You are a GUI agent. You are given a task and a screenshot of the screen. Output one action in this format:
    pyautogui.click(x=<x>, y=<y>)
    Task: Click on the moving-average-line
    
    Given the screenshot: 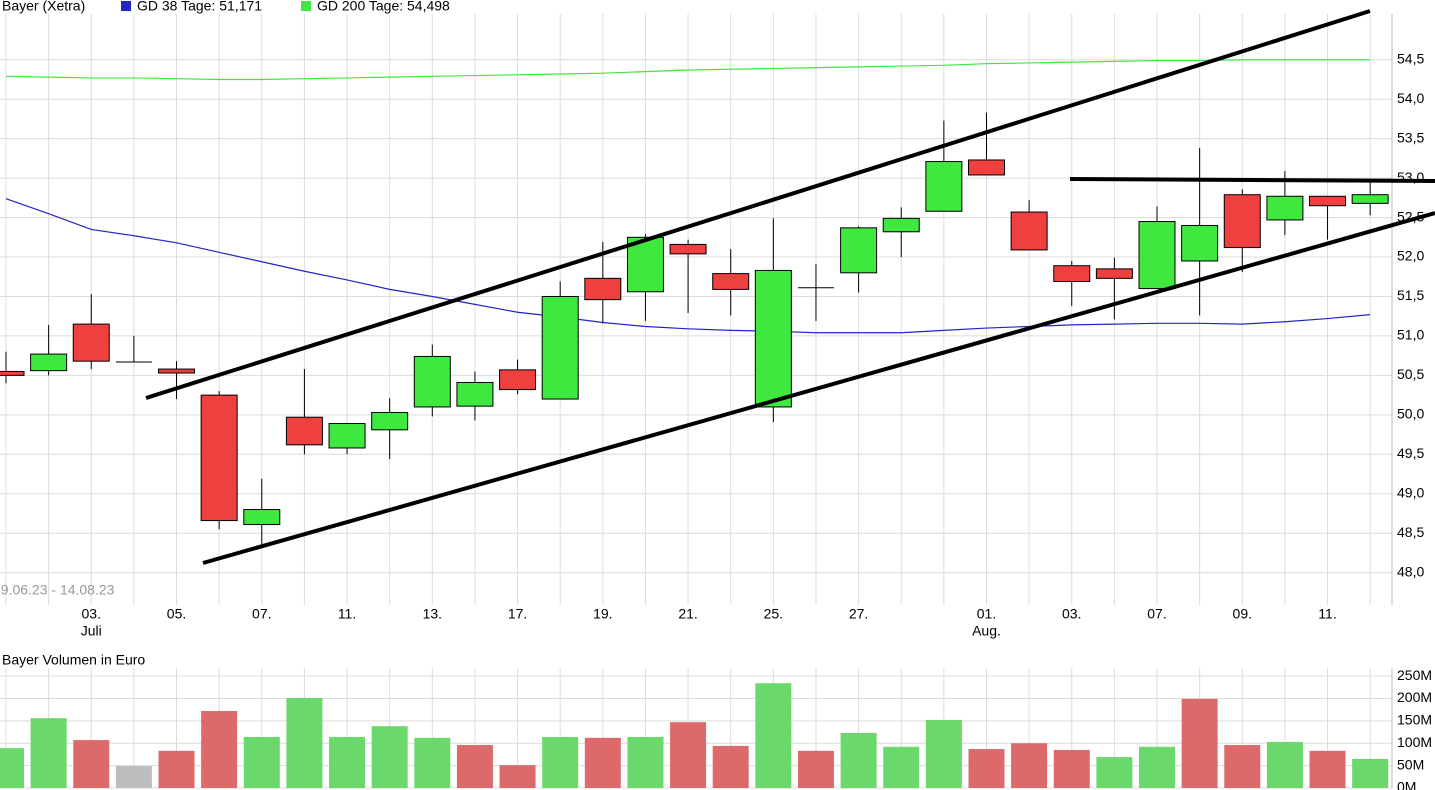 What is the action you would take?
    pyautogui.click(x=688, y=70)
    